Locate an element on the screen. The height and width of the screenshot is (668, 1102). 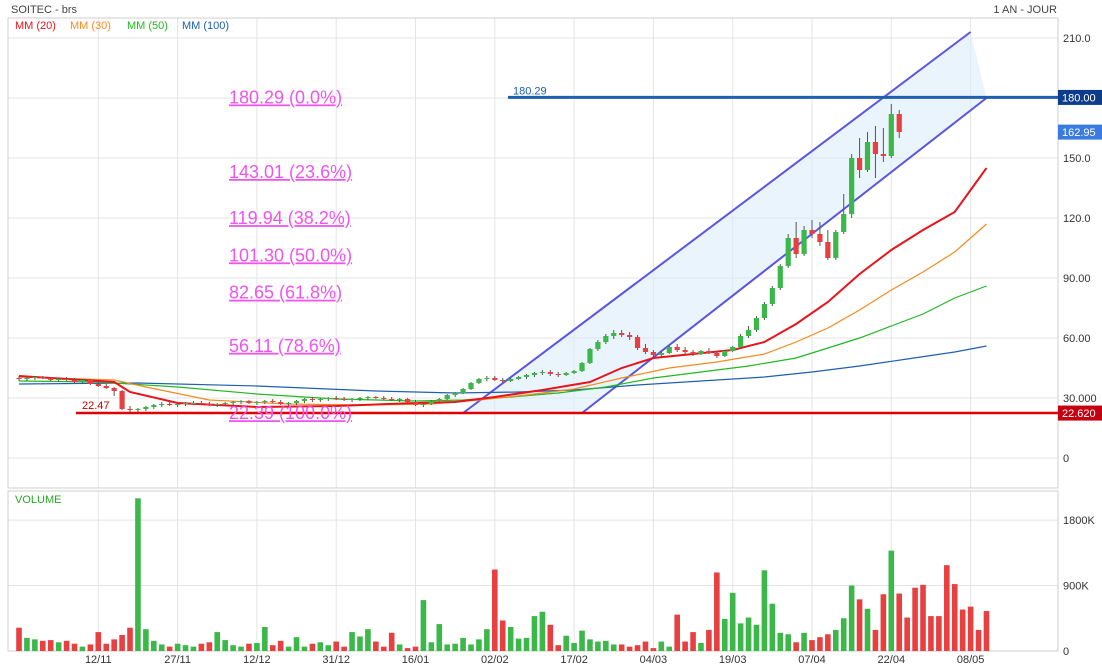
resistance-price-tag: 180.00 is located at coordinates (1080, 97).